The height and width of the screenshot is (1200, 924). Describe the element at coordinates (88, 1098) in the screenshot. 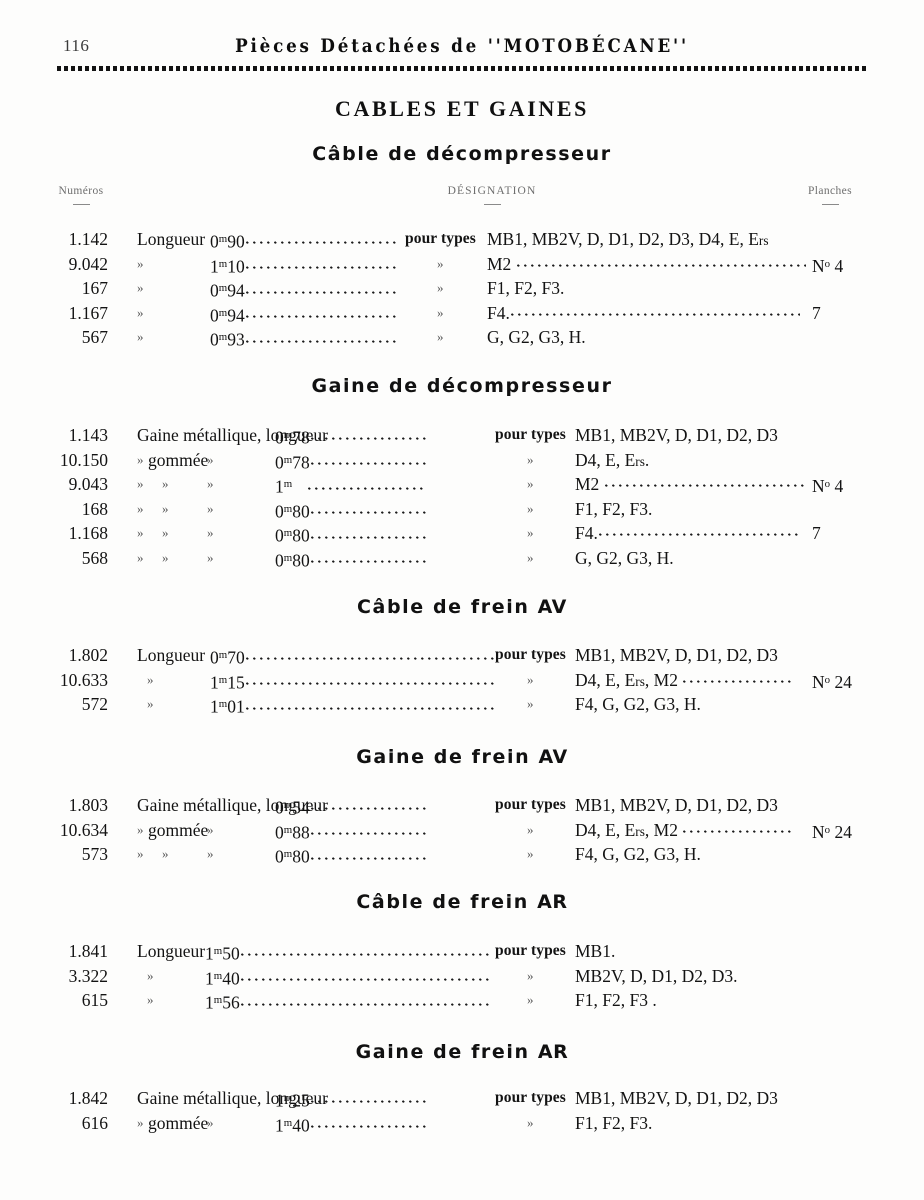

I see `row-part-number: 1.842` at that location.